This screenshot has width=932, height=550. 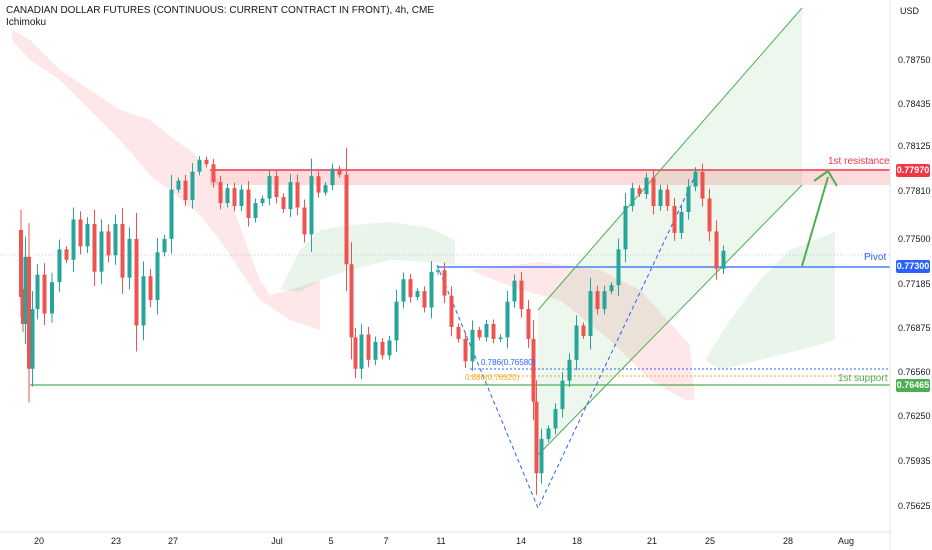 I want to click on price-tick-label: 0.78750, so click(x=914, y=60).